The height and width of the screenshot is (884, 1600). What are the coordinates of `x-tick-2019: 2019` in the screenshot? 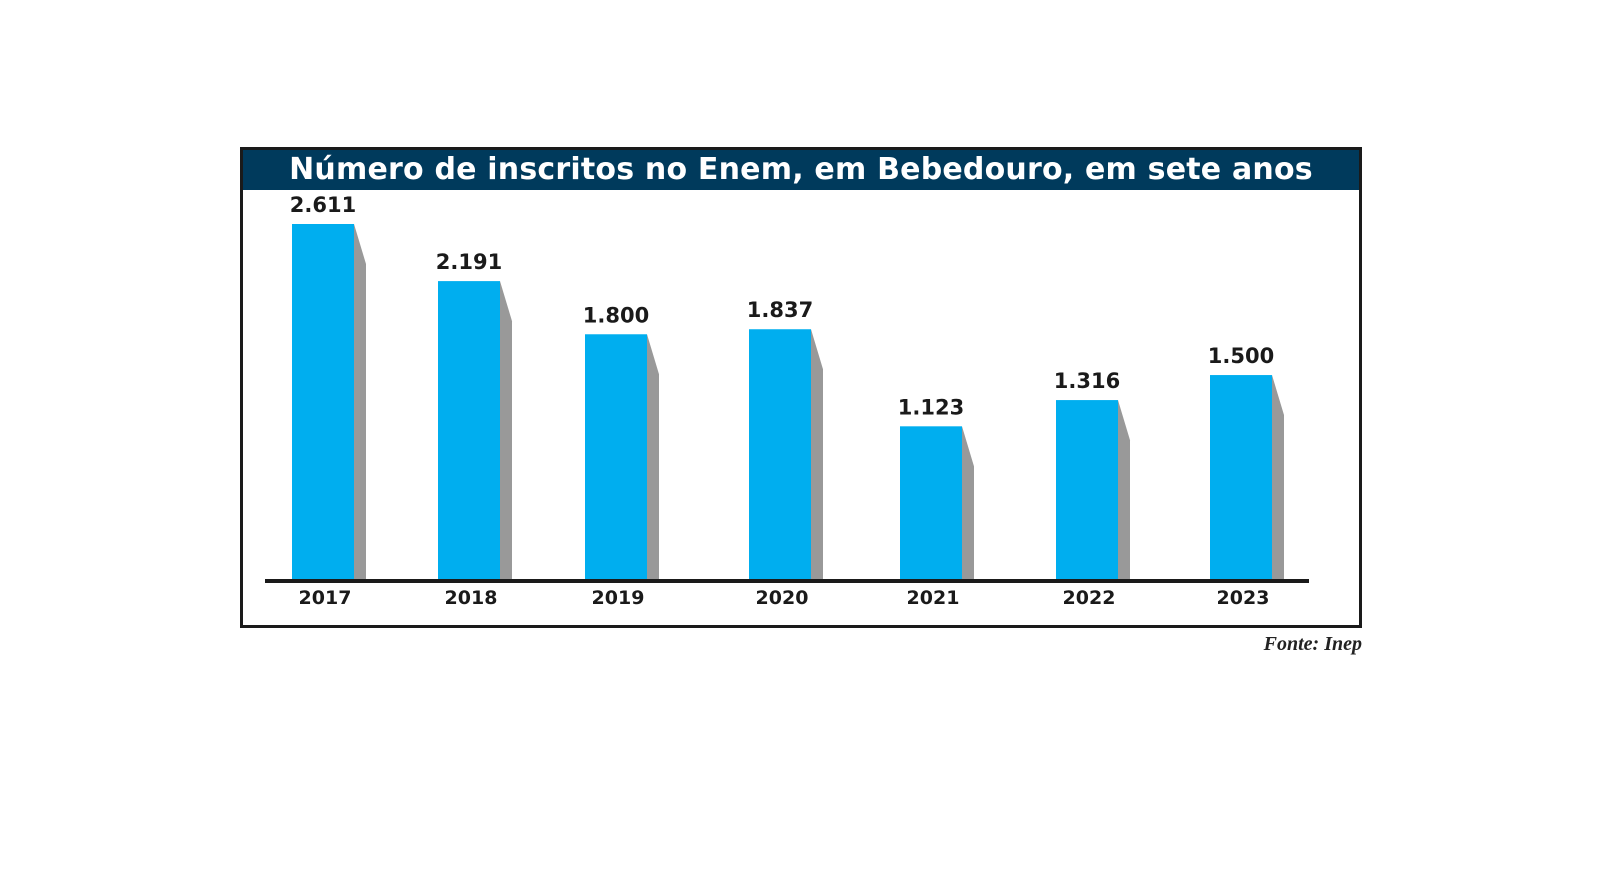 It's located at (618, 598).